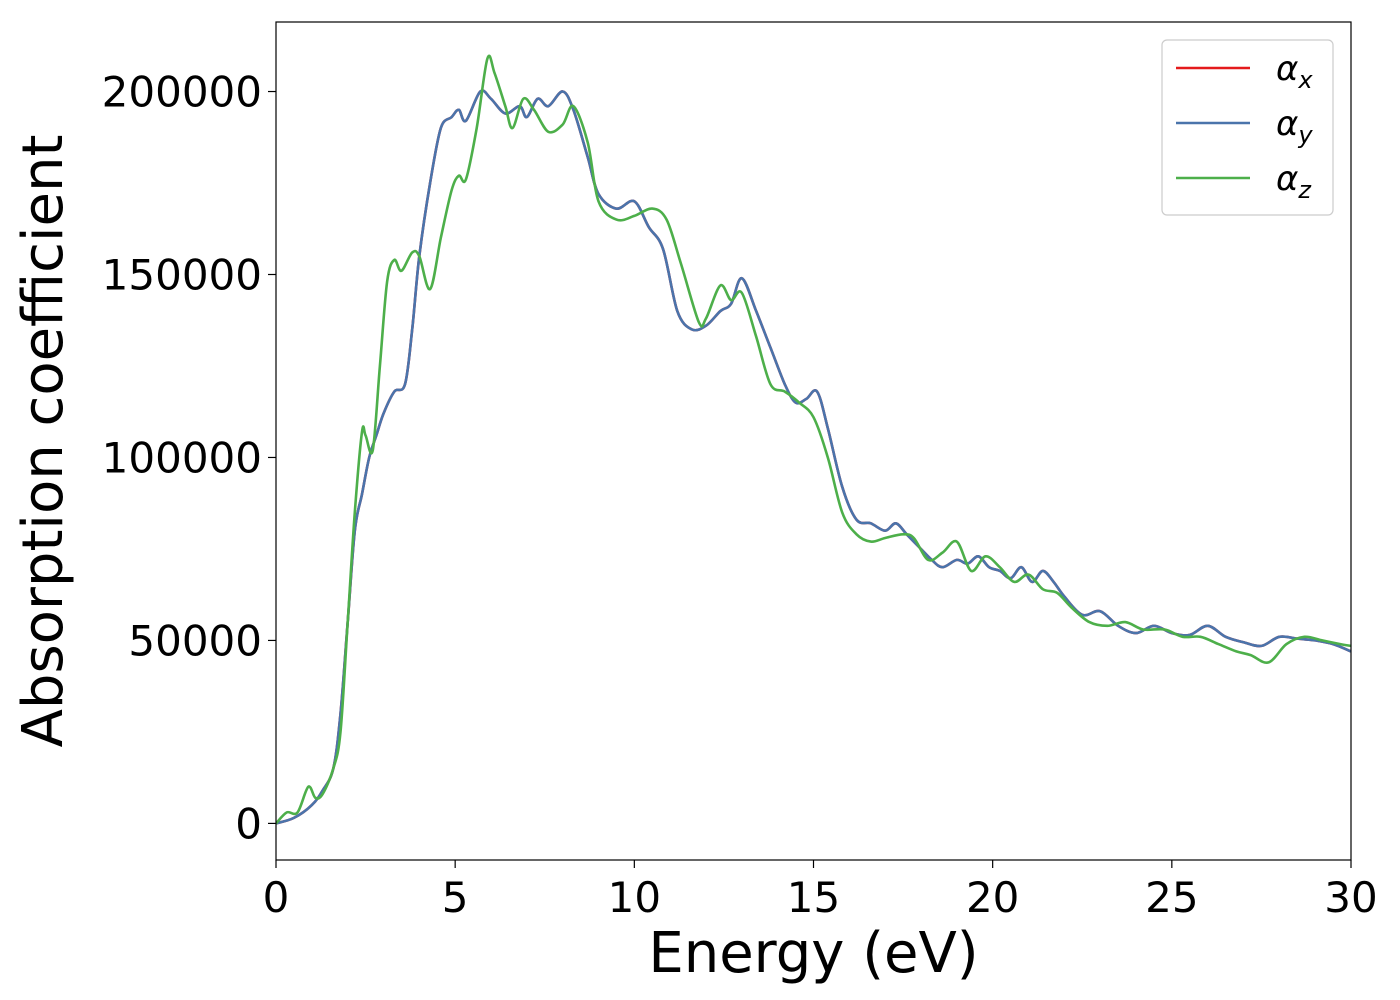 The width and height of the screenshot is (1400, 1000). Describe the element at coordinates (182, 274) in the screenshot. I see `y-tick-label: 150000` at that location.